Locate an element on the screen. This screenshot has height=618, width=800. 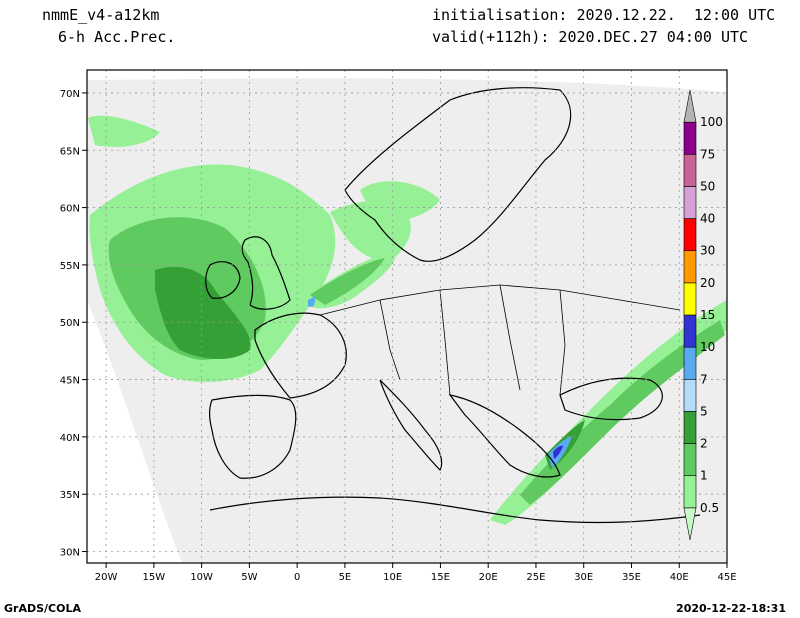
field-name: 6-h Acc.Prec. is located at coordinates (117, 37).